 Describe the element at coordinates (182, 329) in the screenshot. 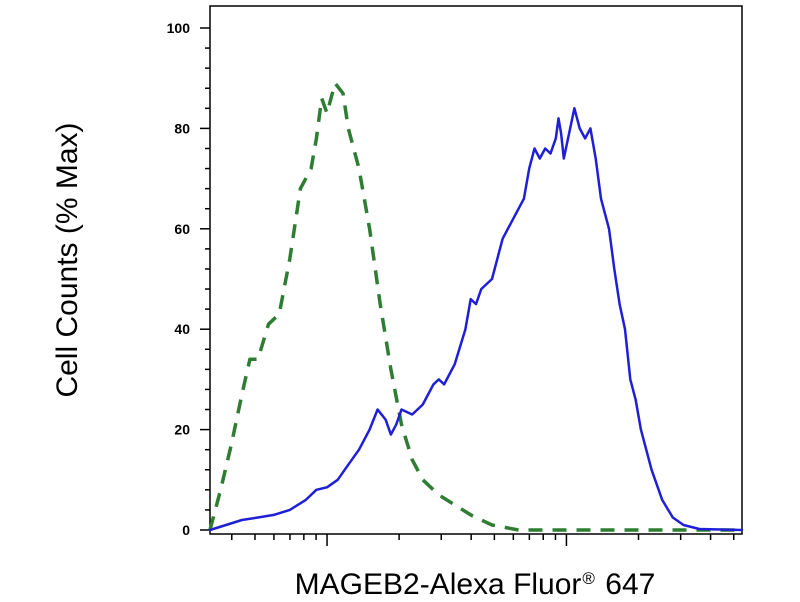

I see `y-tick-label: 40` at that location.